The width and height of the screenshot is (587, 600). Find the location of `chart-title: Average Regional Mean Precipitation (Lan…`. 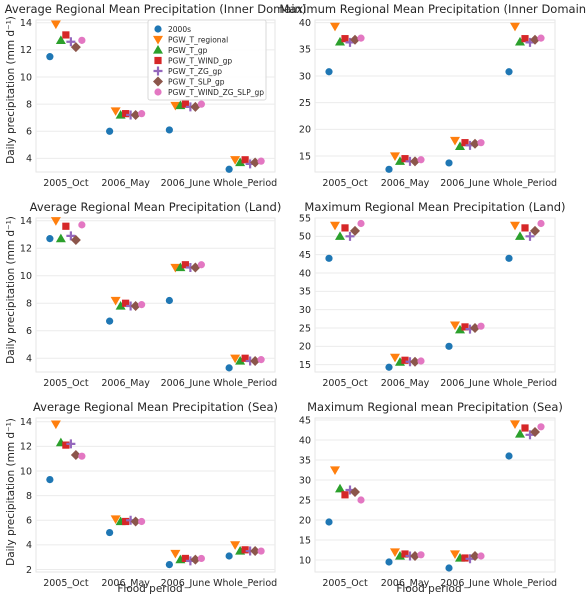

chart-title: Average Regional Mean Precipitation (Lan… is located at coordinates (156, 207).